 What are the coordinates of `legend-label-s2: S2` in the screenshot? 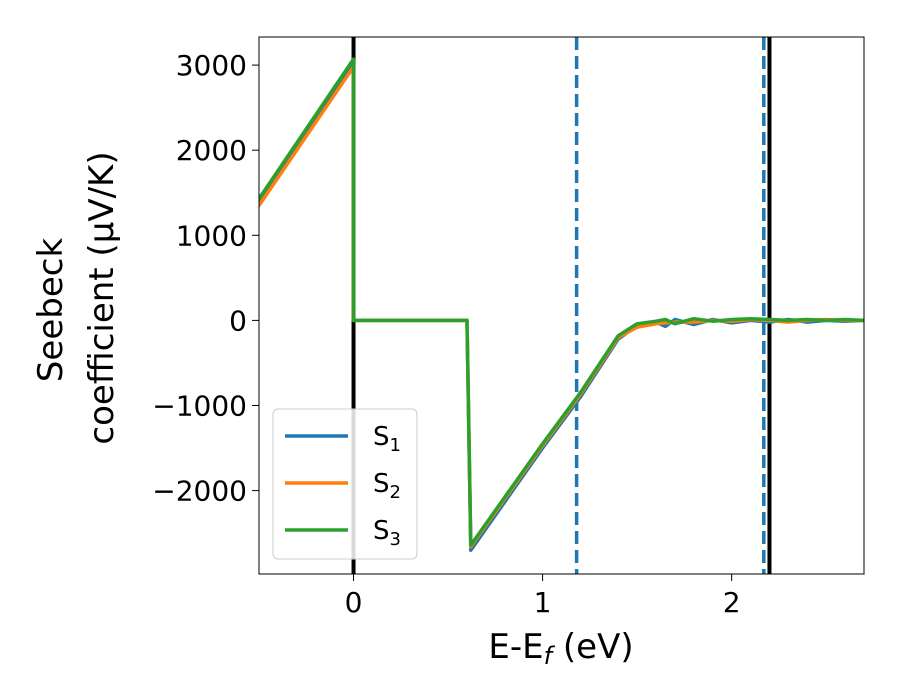 It's located at (387, 486).